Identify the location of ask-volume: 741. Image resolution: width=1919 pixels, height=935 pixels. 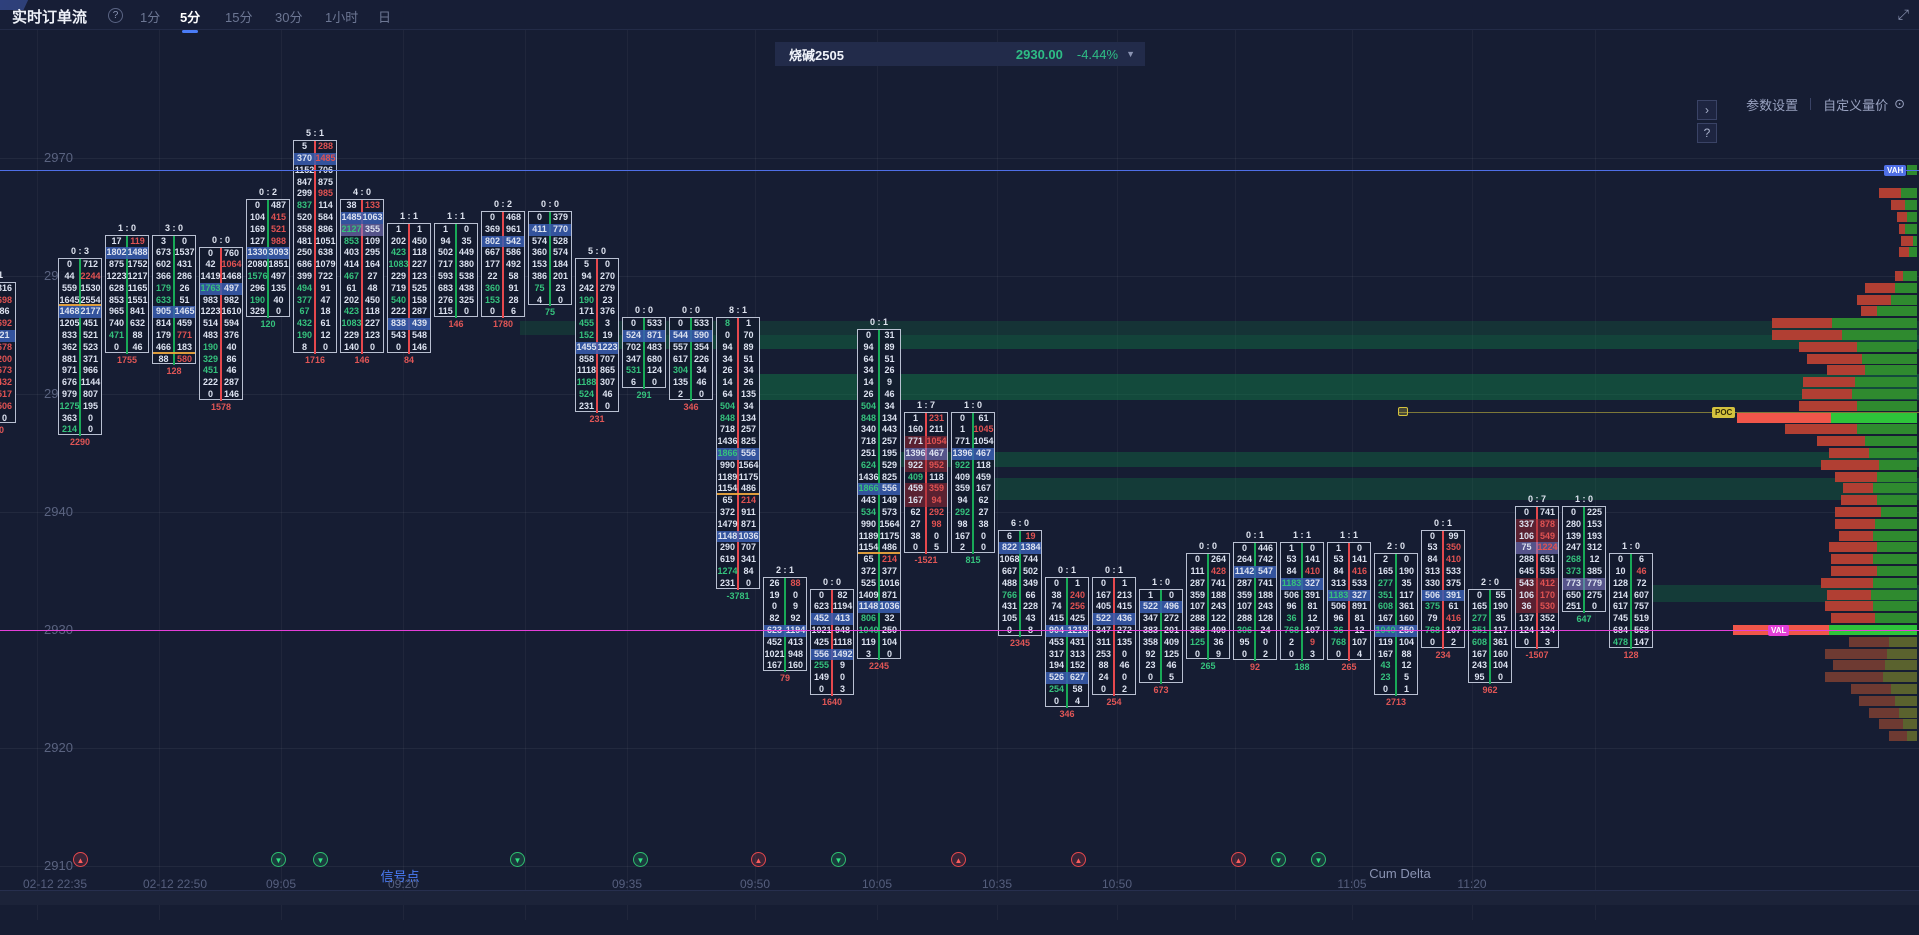
(1265, 582).